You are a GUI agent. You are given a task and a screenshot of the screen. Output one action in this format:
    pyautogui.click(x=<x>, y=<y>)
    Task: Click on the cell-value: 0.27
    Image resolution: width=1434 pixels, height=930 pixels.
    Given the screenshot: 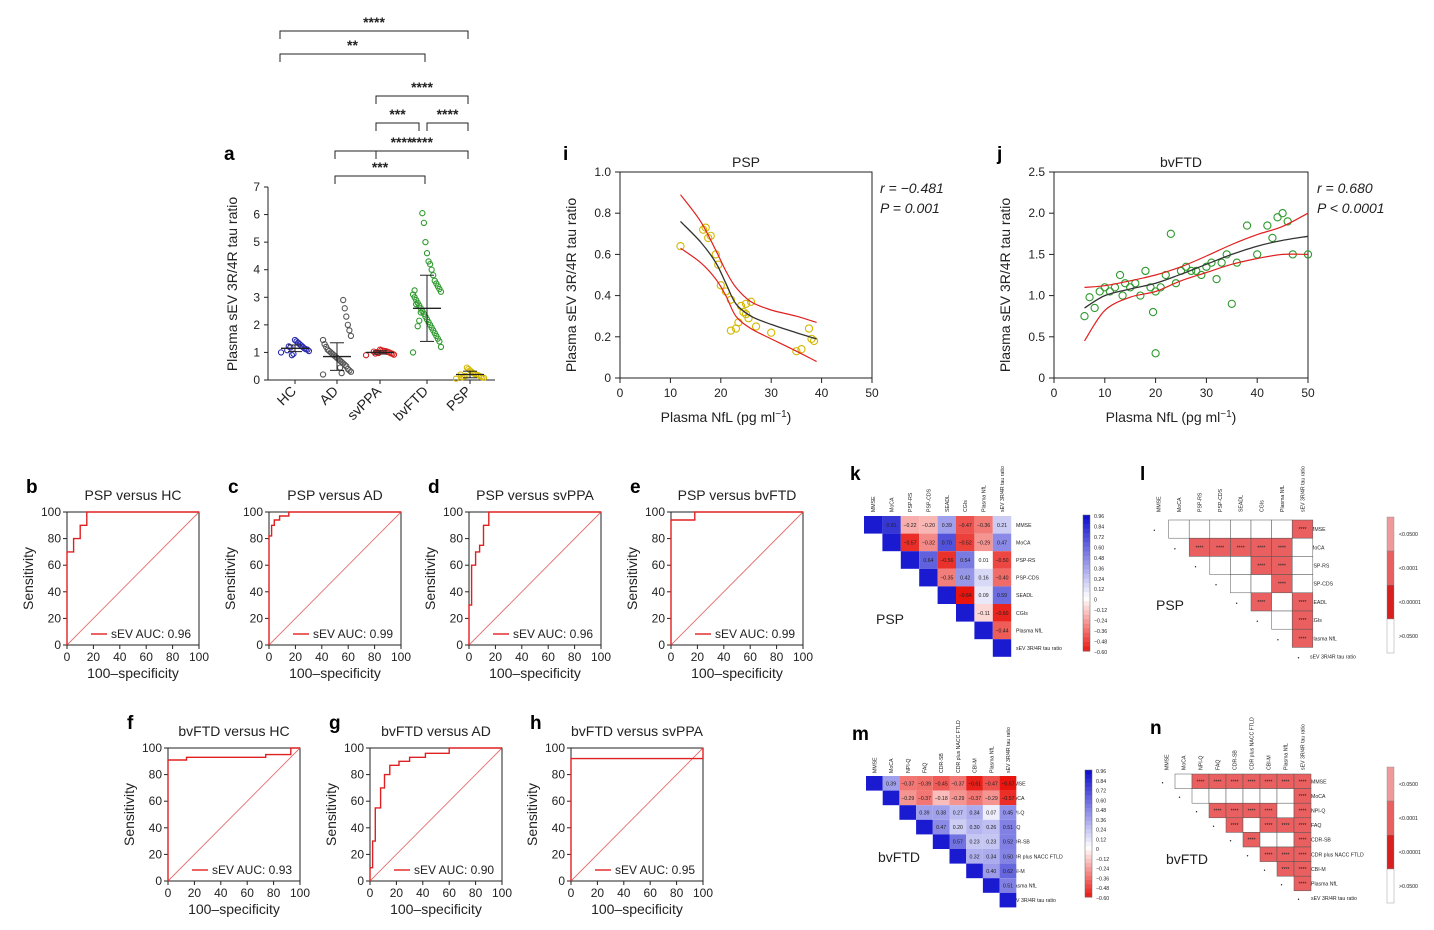 What is the action you would take?
    pyautogui.click(x=958, y=814)
    